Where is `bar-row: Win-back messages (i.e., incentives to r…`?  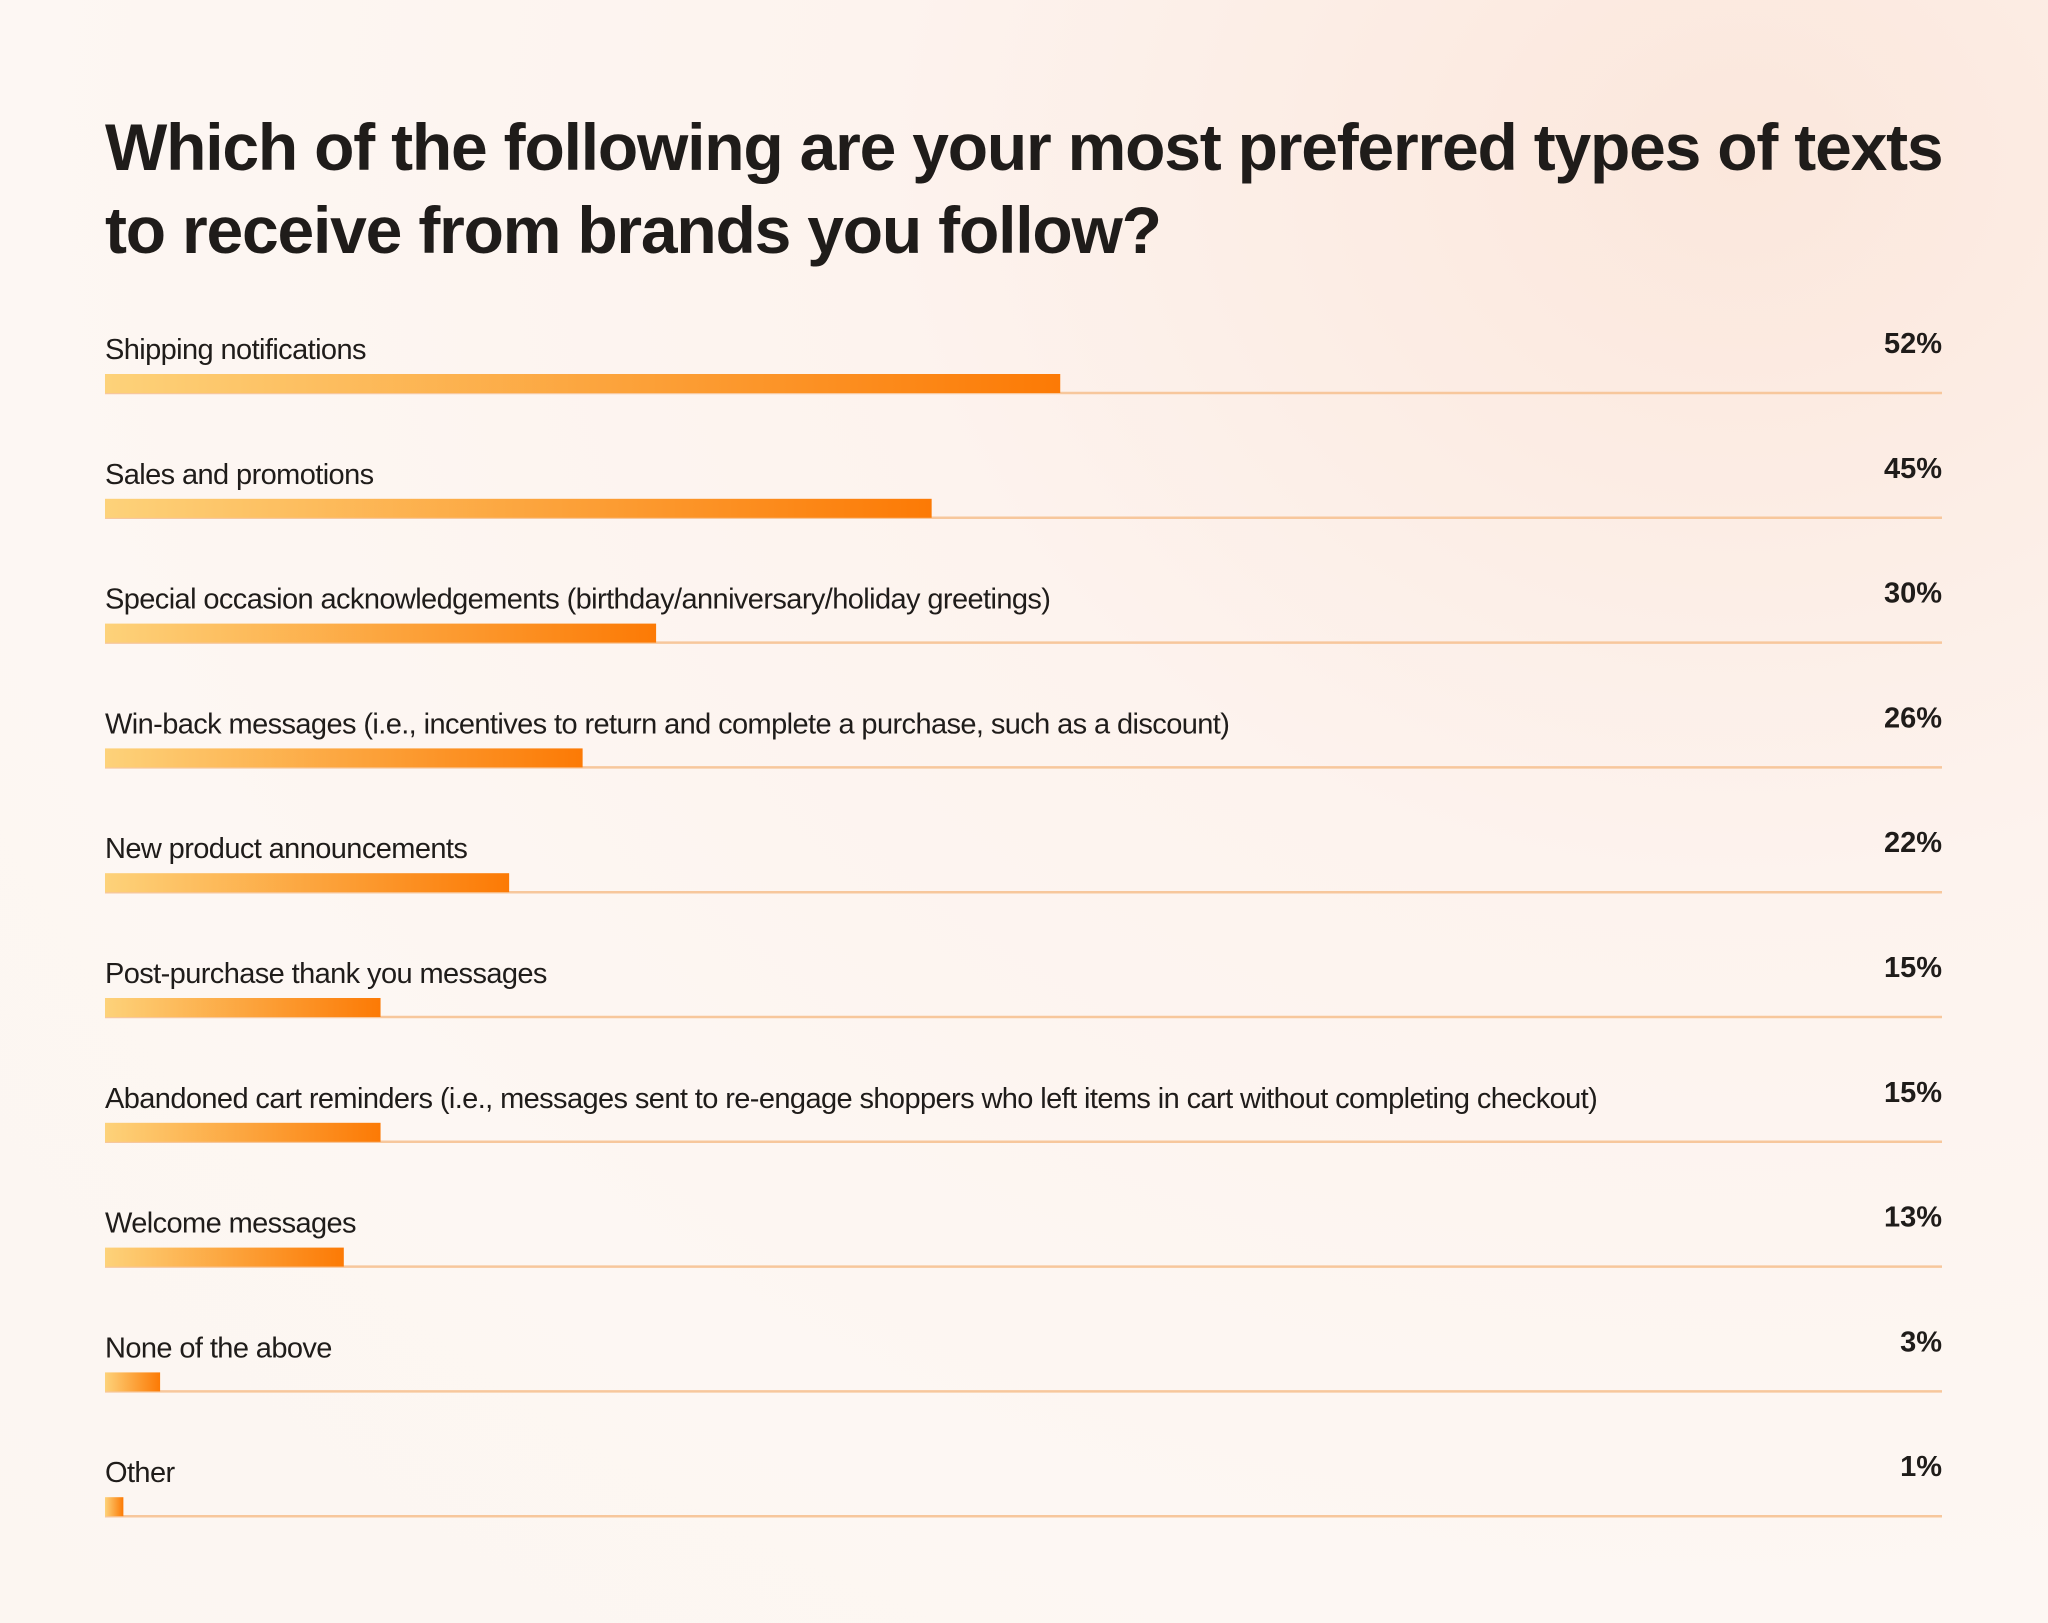
bar-row: Win-back messages (i.e., incentives to r… is located at coordinates (1023, 735).